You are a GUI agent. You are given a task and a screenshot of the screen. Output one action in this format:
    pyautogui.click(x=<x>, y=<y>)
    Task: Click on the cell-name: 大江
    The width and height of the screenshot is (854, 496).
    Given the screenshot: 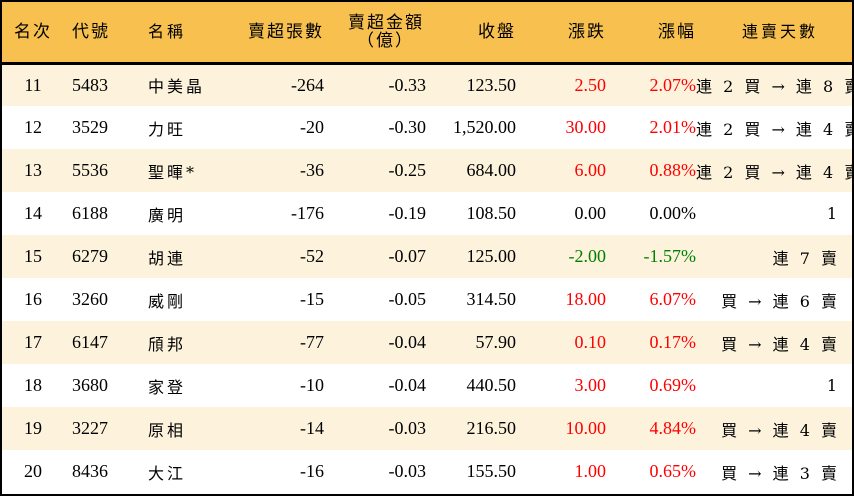 What is the action you would take?
    pyautogui.click(x=167, y=473)
    